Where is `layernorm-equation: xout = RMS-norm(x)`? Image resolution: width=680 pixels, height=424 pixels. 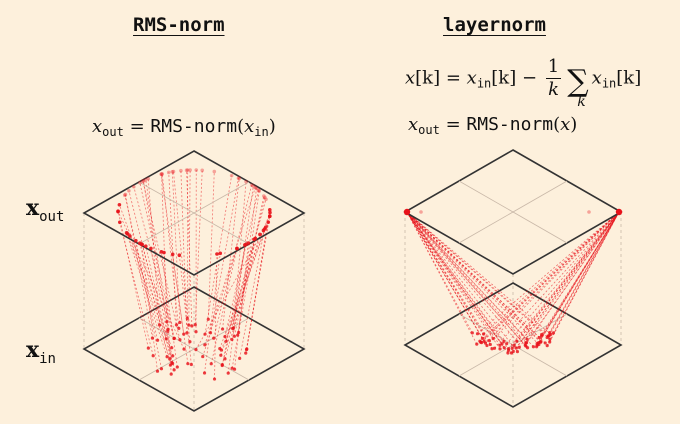 layernorm-equation: xout = RMS-norm(x) is located at coordinates (493, 125).